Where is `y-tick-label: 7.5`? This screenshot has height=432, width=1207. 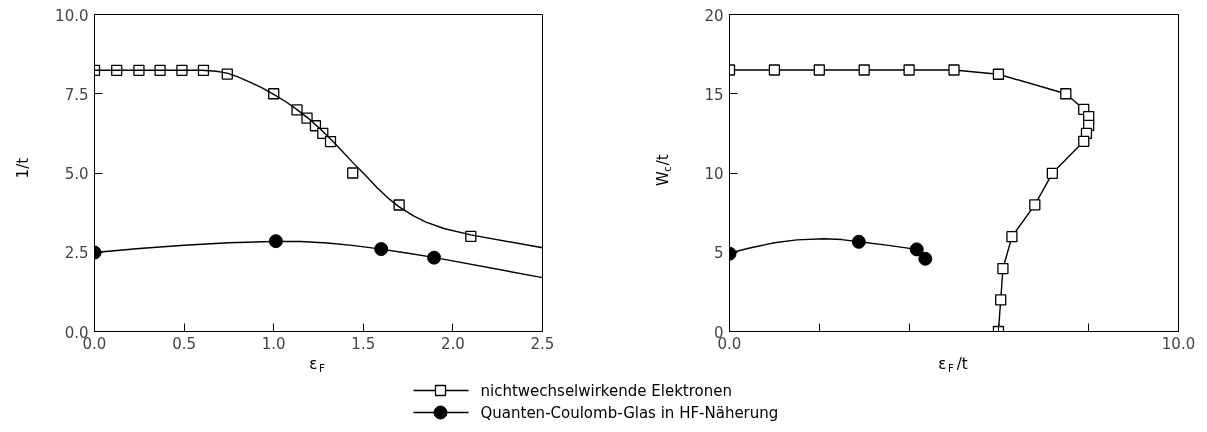 y-tick-label: 7.5 is located at coordinates (76, 94).